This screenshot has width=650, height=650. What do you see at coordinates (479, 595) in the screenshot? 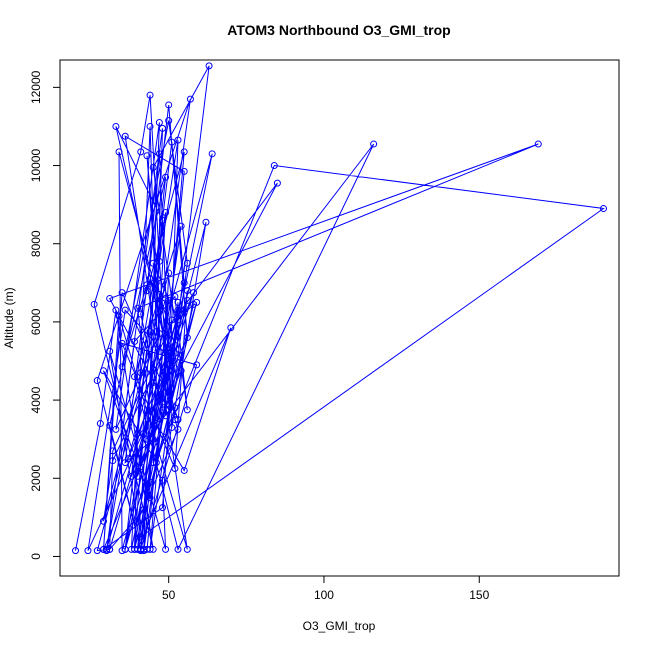
I see `x-tick-label: 150` at bounding box center [479, 595].